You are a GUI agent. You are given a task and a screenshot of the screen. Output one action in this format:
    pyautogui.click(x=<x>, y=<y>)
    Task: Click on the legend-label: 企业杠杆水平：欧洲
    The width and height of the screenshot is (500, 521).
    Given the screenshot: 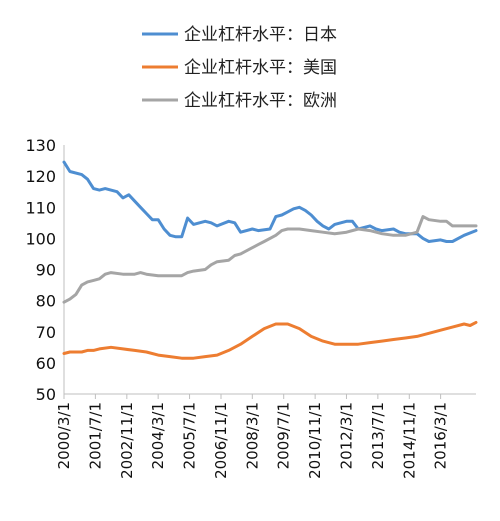 What is the action you would take?
    pyautogui.click(x=260, y=101)
    